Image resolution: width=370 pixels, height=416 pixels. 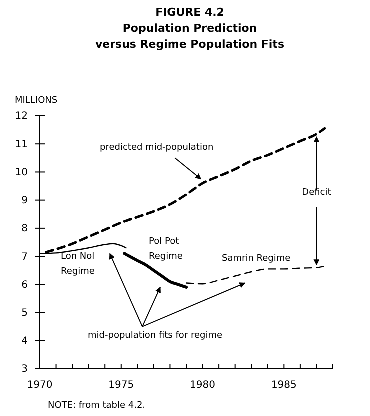 I want to click on y-tick-label: 6, so click(x=25, y=285).